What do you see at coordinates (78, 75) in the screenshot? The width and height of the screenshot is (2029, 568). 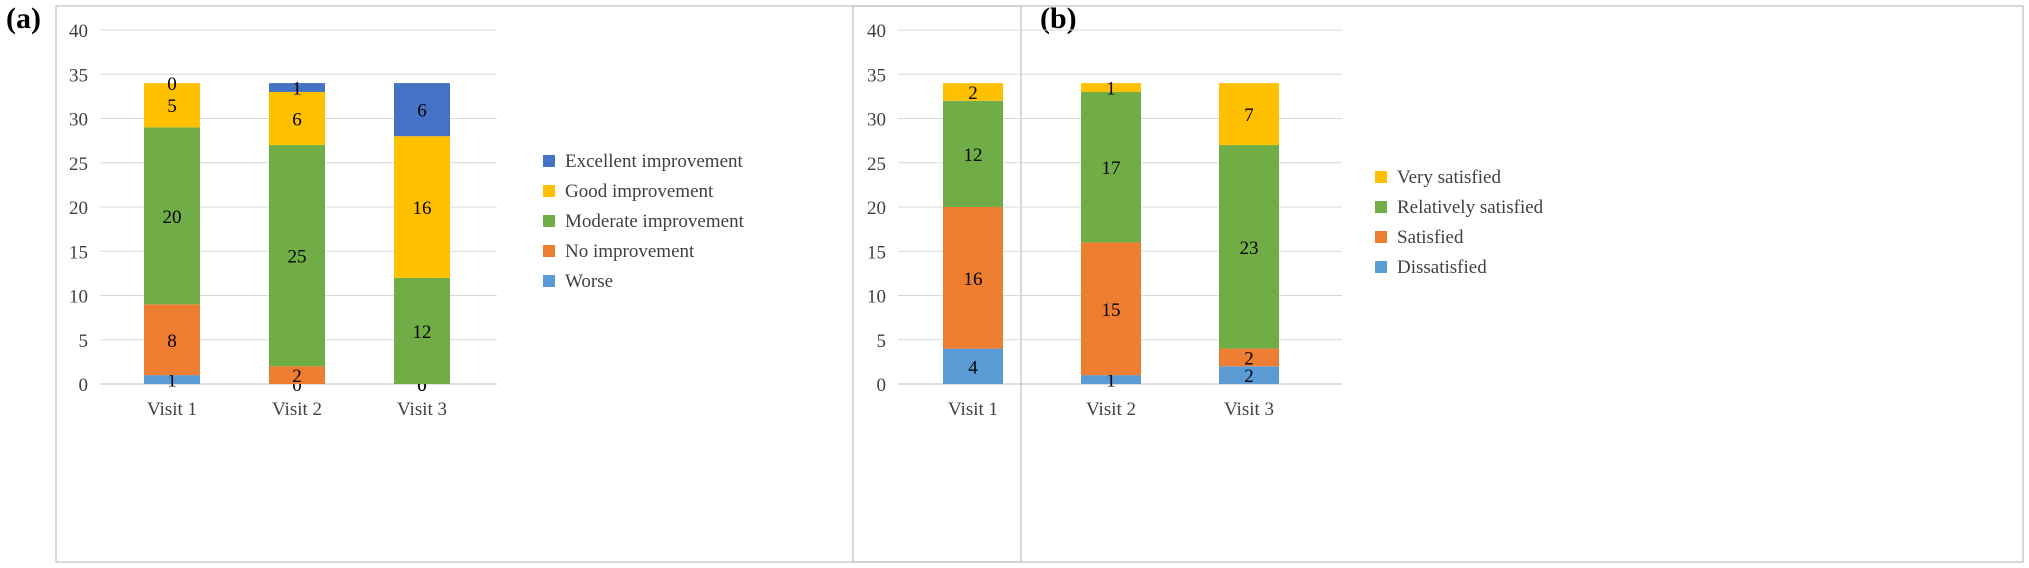 I see `y-tick-label-a-7: 35` at bounding box center [78, 75].